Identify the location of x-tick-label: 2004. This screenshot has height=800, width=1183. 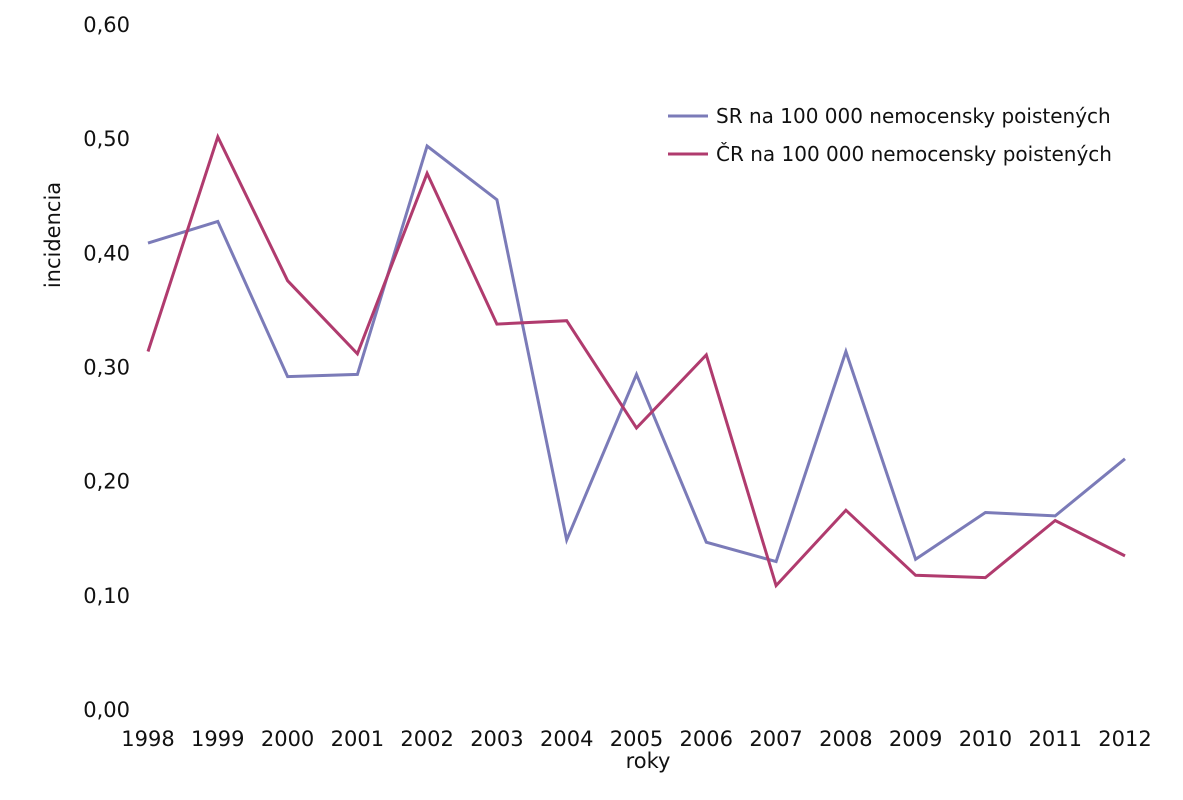
(566, 739).